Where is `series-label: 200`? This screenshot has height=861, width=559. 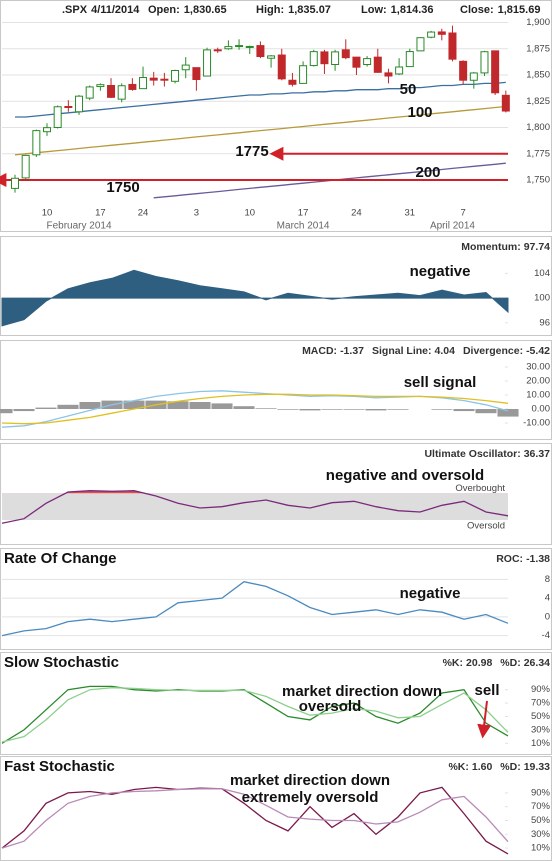
series-label: 200 is located at coordinates (427, 172).